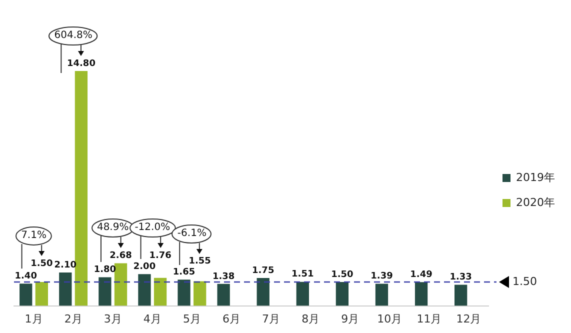 The width and height of the screenshot is (571, 333). I want to click on x-tick-label: 7月, so click(271, 319).